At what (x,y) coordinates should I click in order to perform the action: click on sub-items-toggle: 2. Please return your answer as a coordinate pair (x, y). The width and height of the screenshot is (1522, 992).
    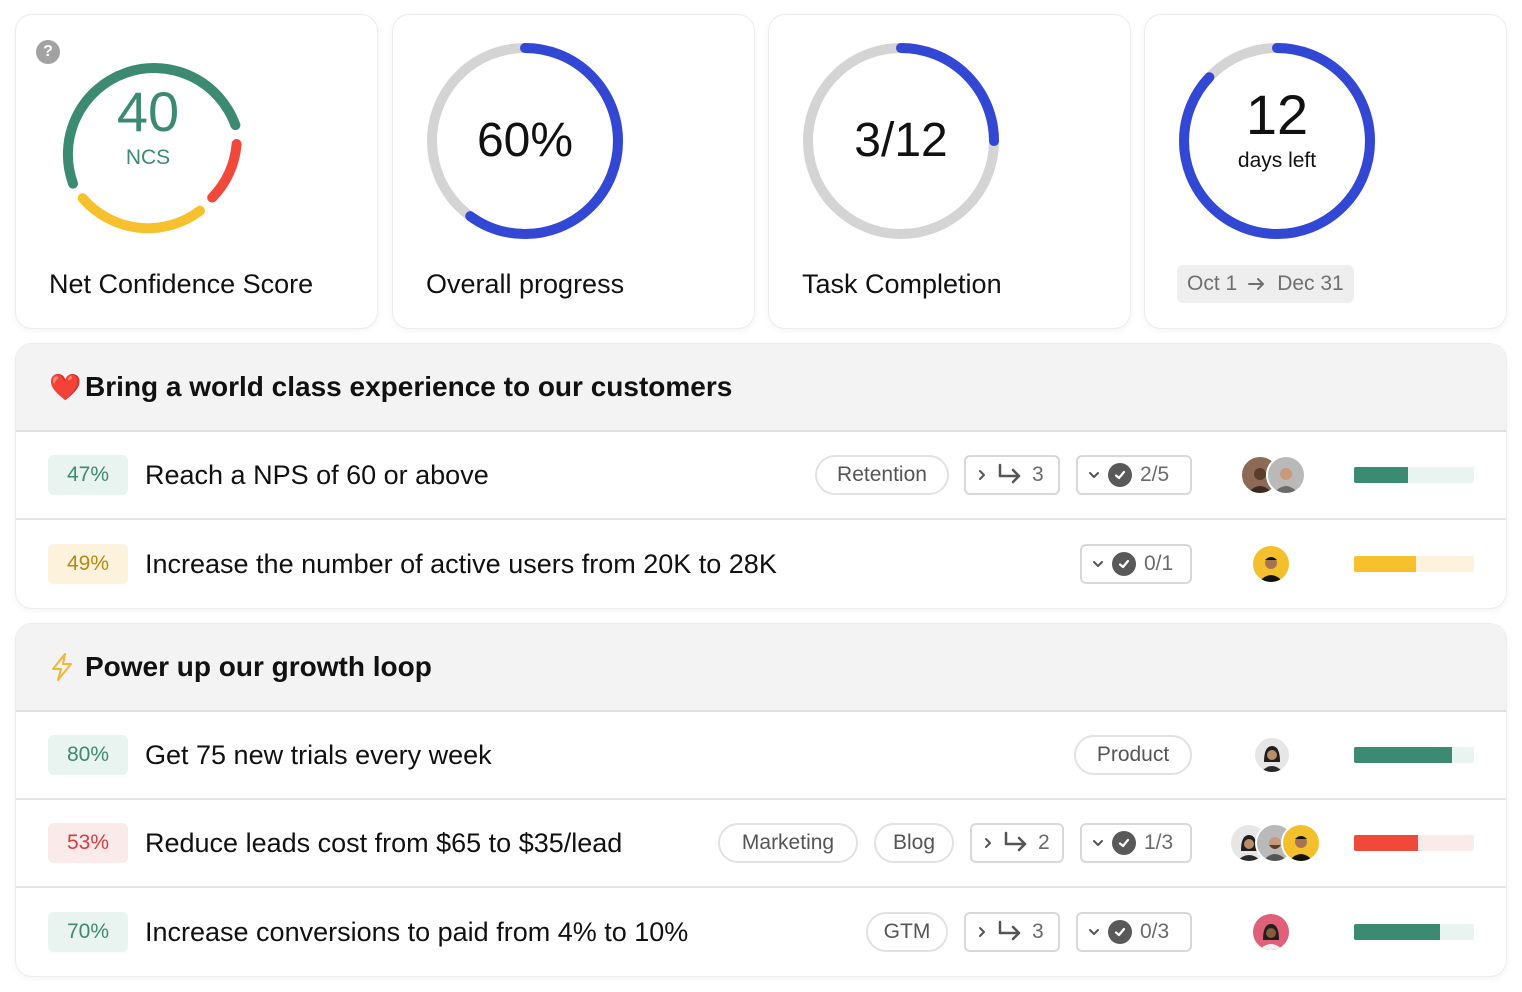
    Looking at the image, I should click on (1017, 843).